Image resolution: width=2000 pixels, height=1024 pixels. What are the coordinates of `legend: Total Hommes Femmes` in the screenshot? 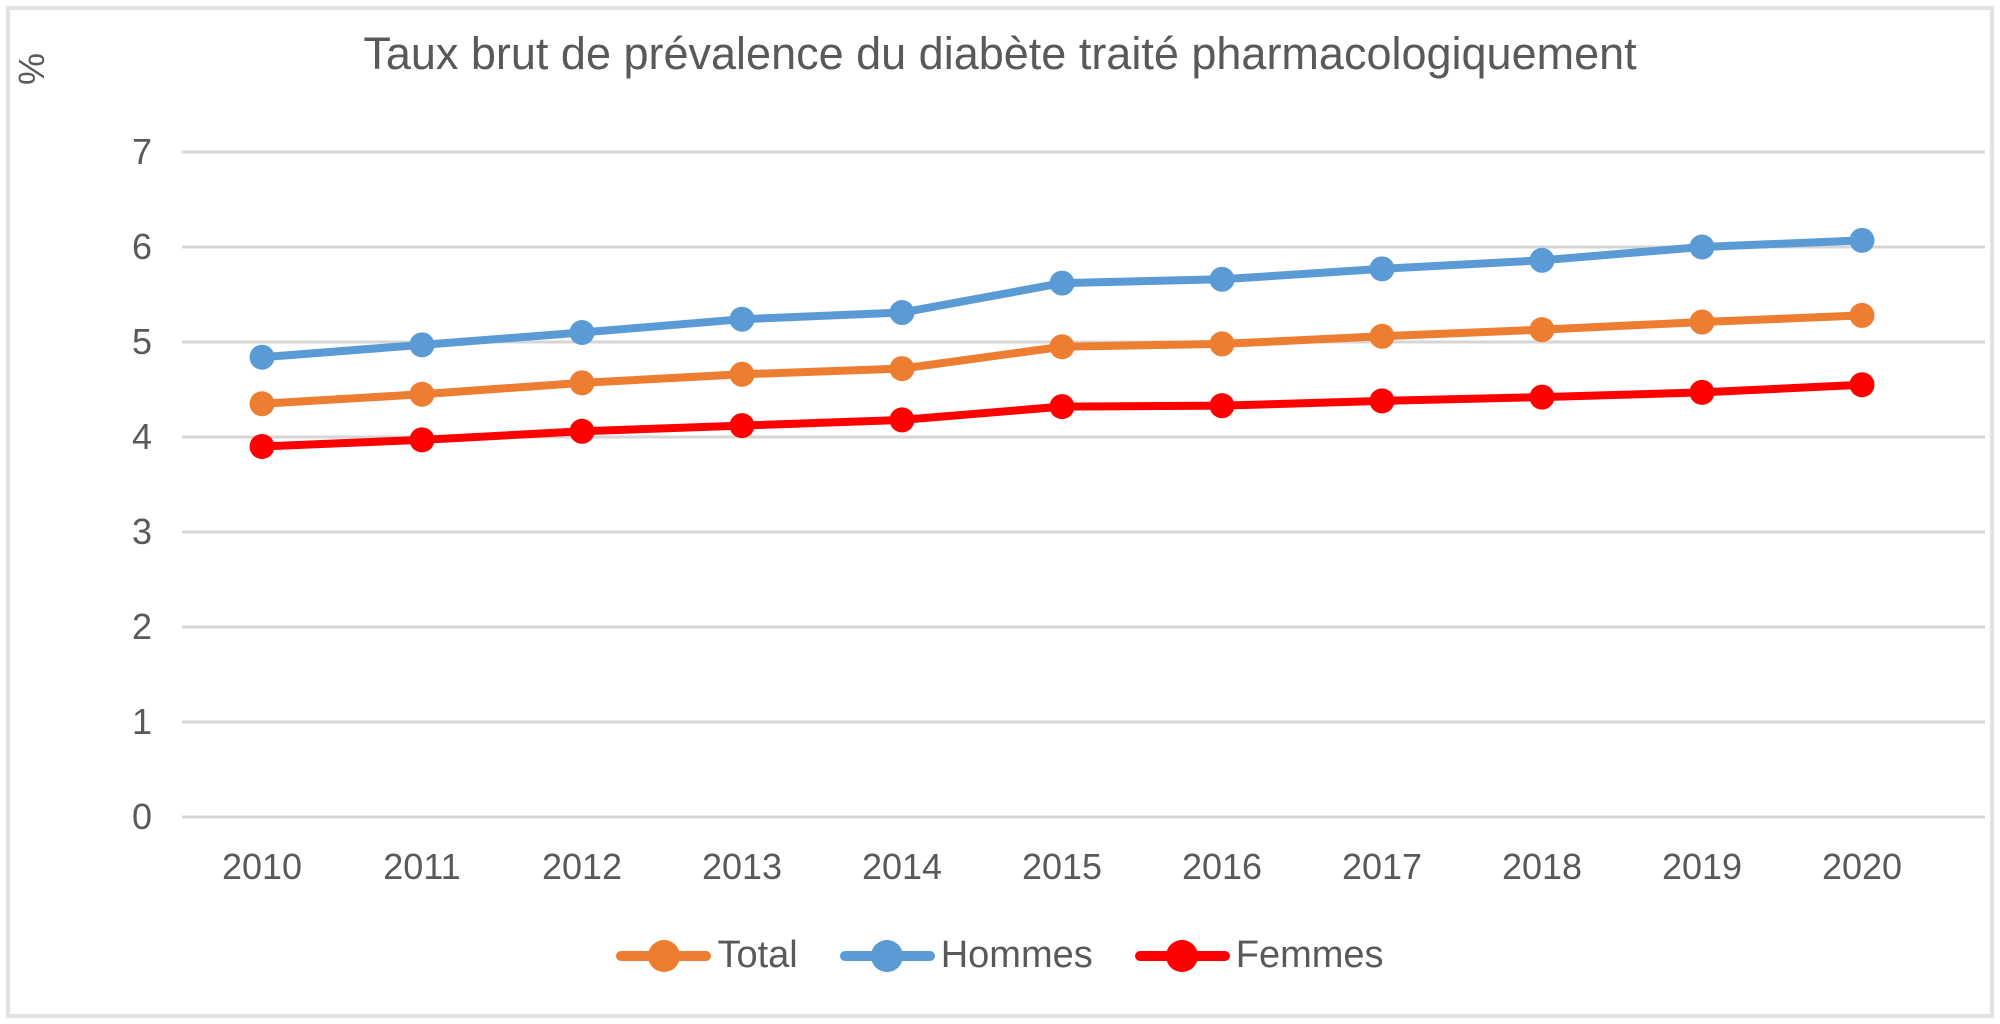 It's located at (1000, 955).